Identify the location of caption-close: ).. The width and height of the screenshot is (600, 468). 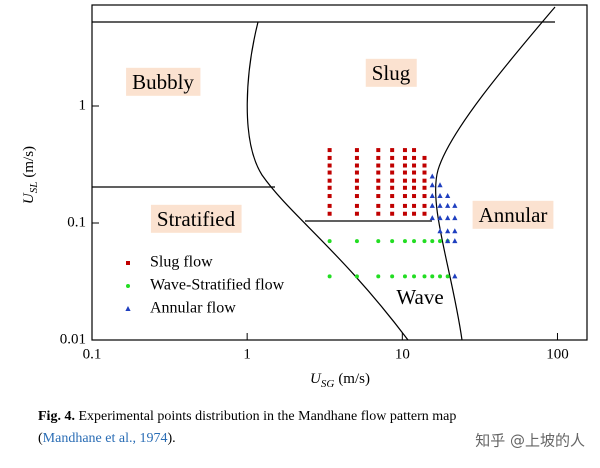
(171, 438).